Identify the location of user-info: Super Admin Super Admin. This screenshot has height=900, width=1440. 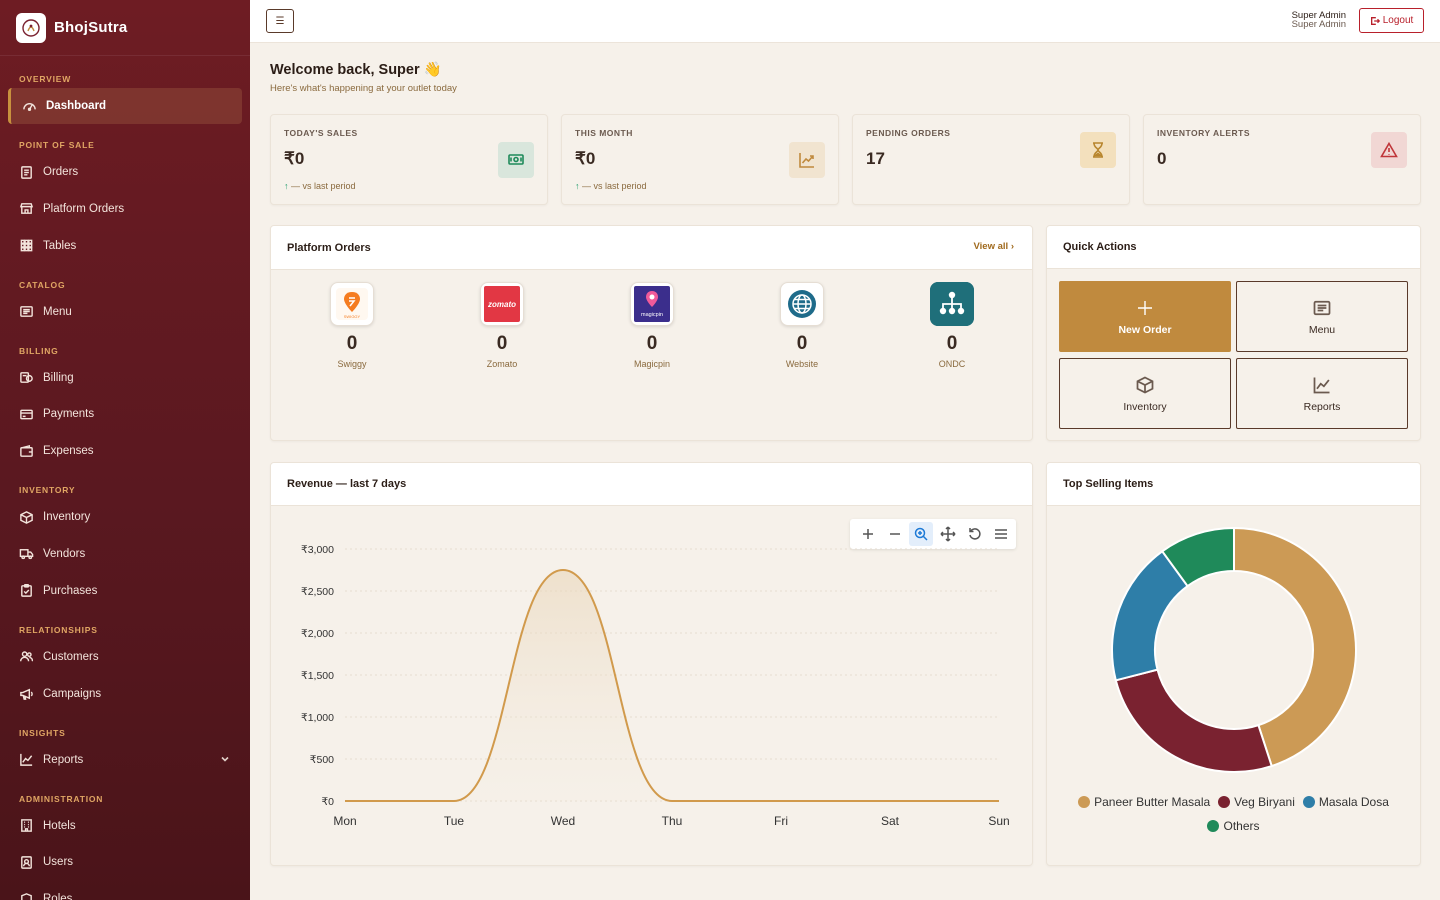
(1318, 20).